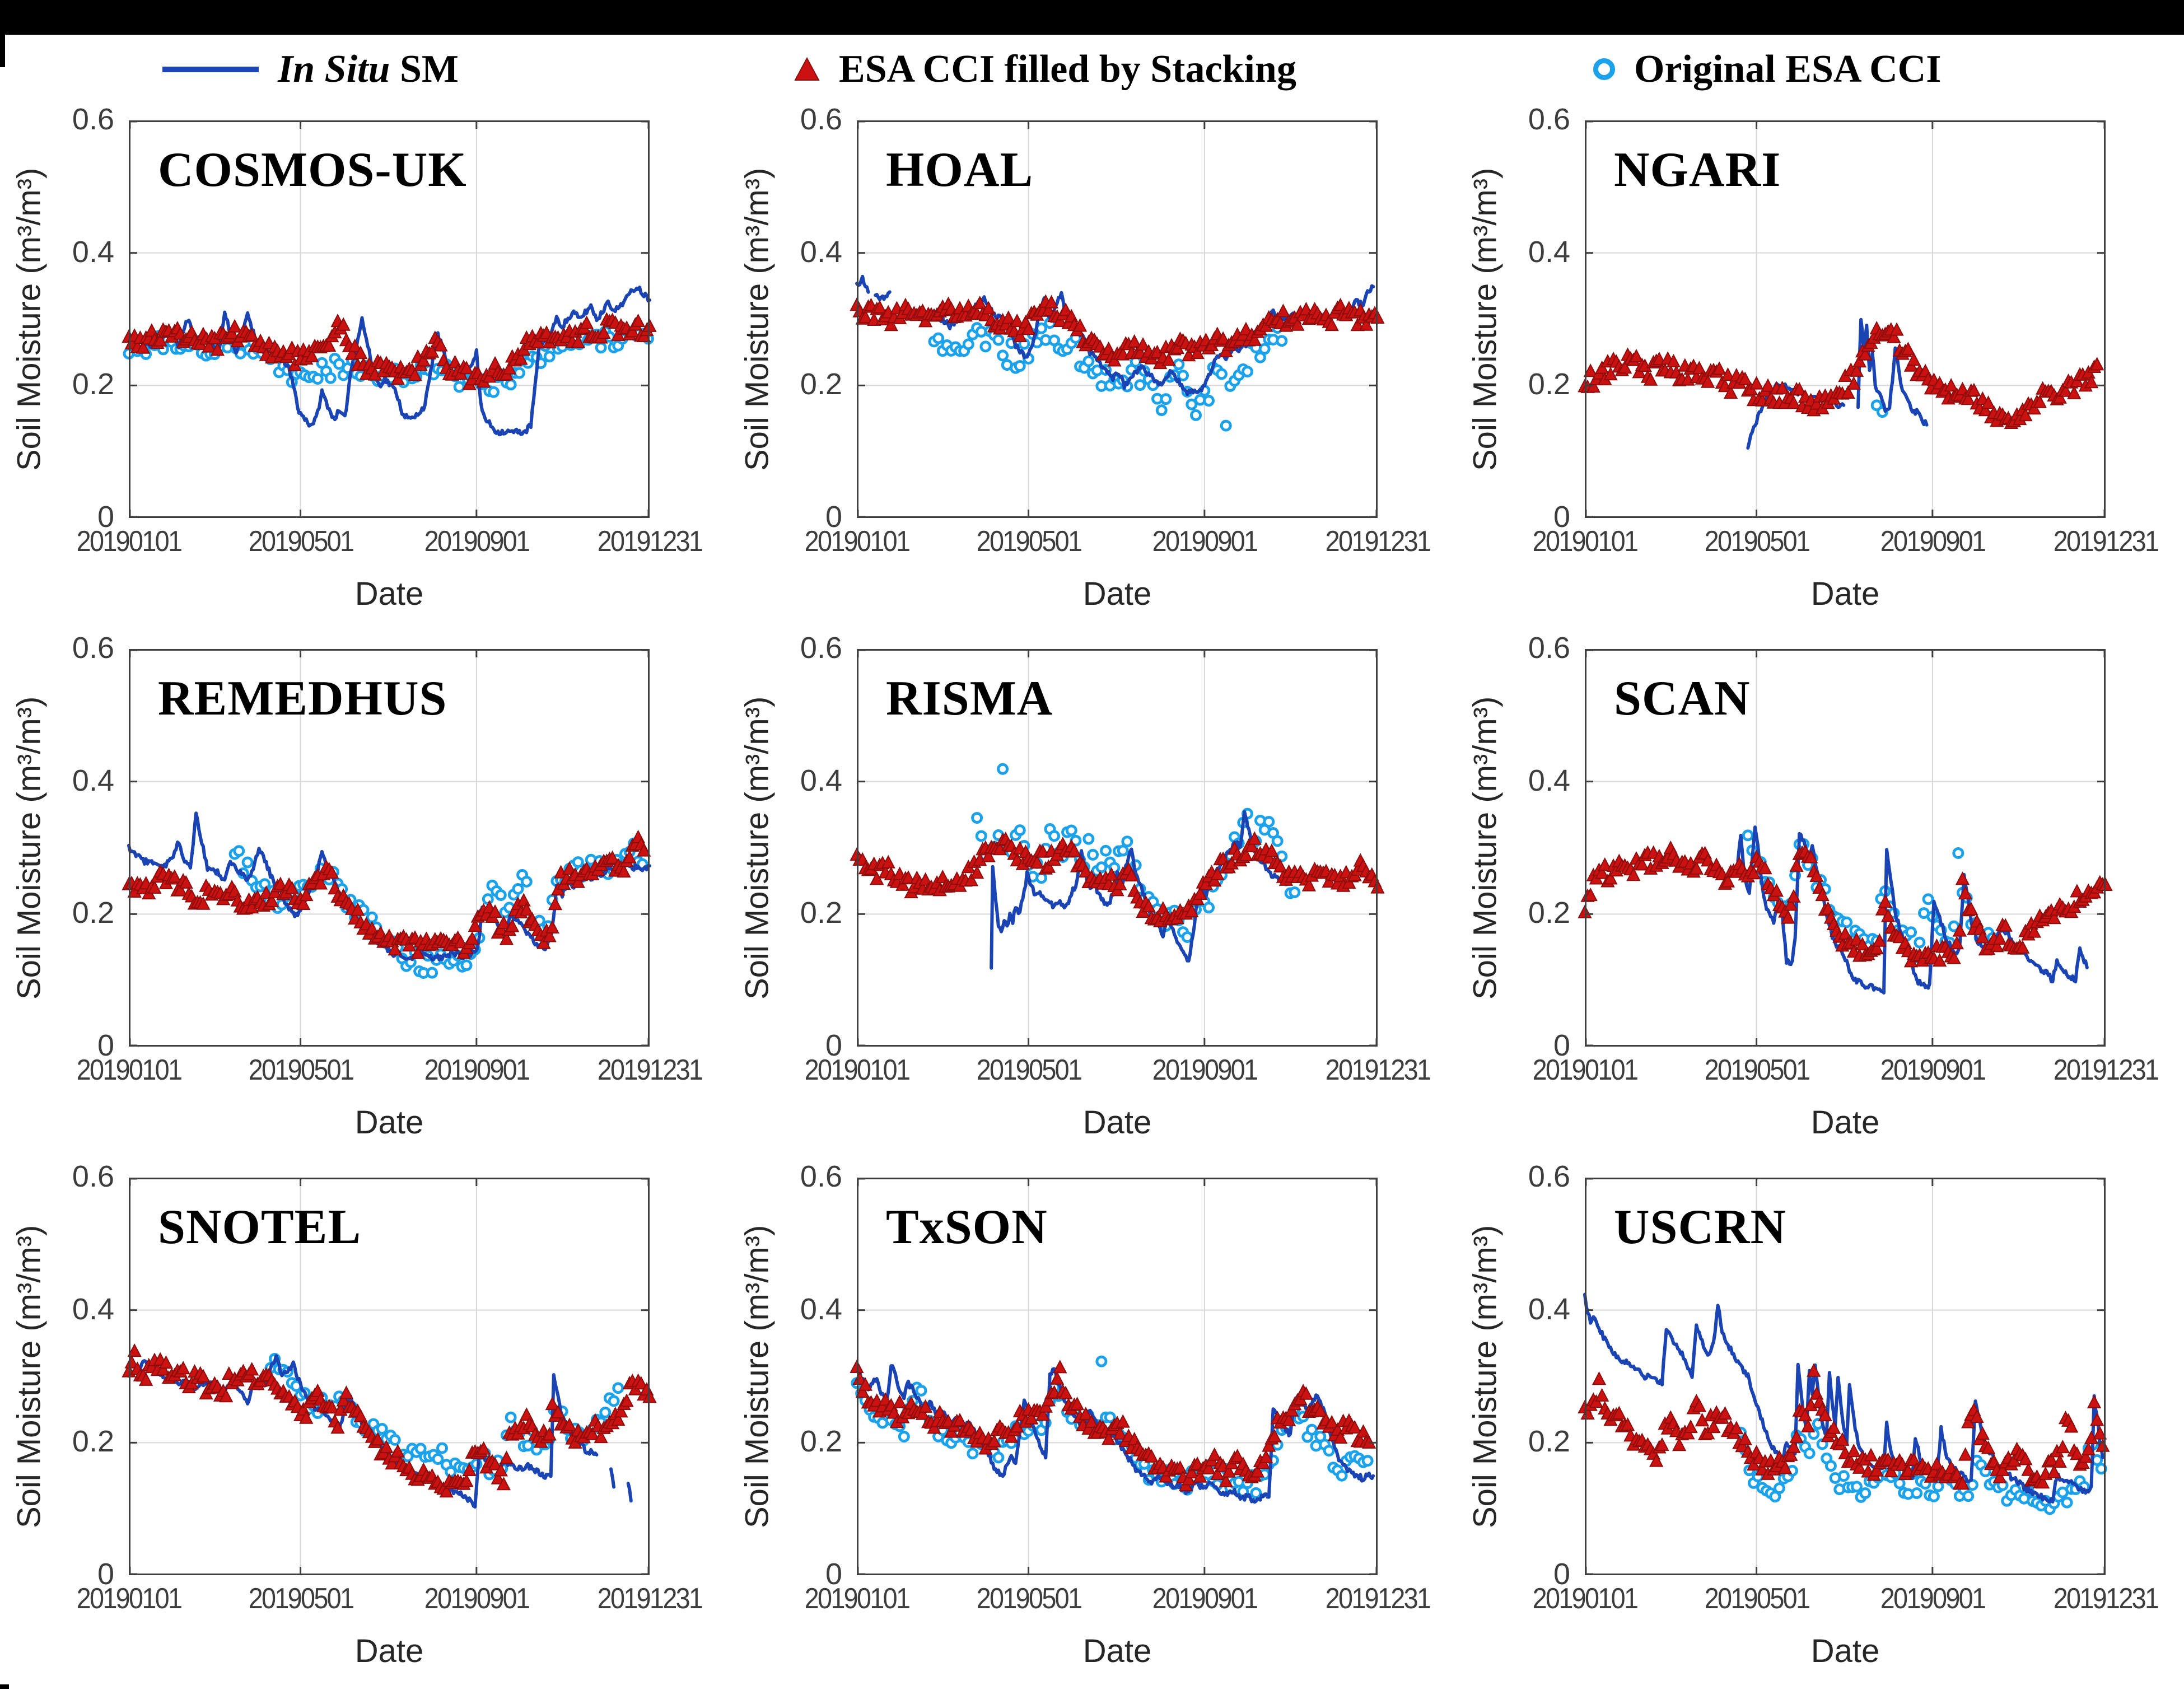  I want to click on panel-title: HOAL, so click(960, 170).